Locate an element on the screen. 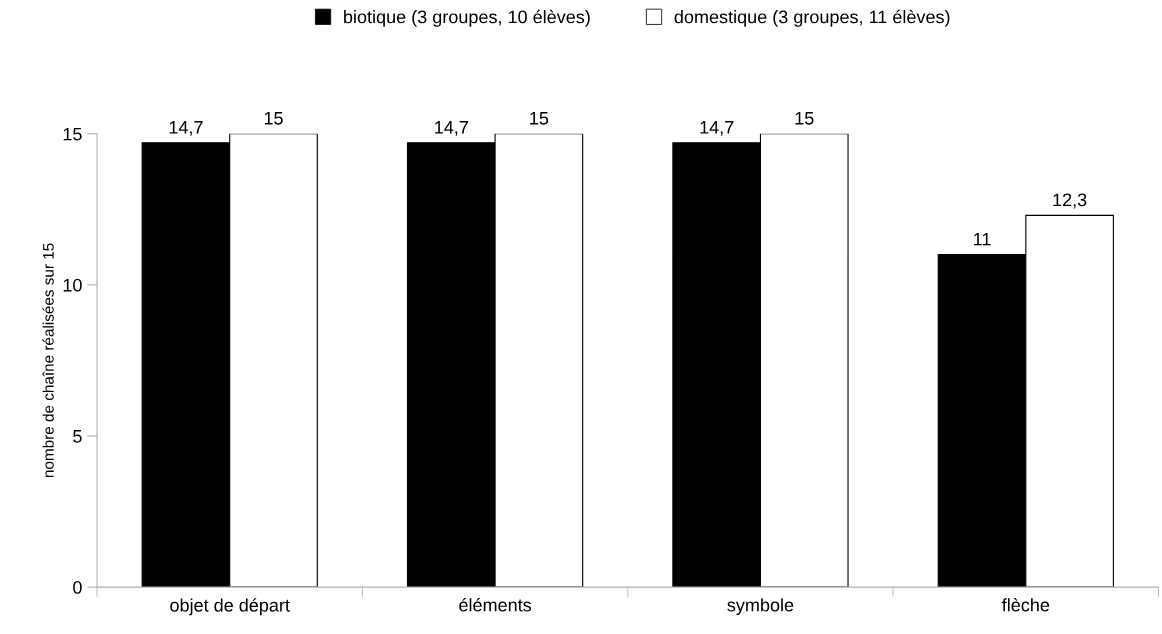 The height and width of the screenshot is (634, 1162). y-axis-title: nombre de chaîne réalisées sur 15 is located at coordinates (48, 360).